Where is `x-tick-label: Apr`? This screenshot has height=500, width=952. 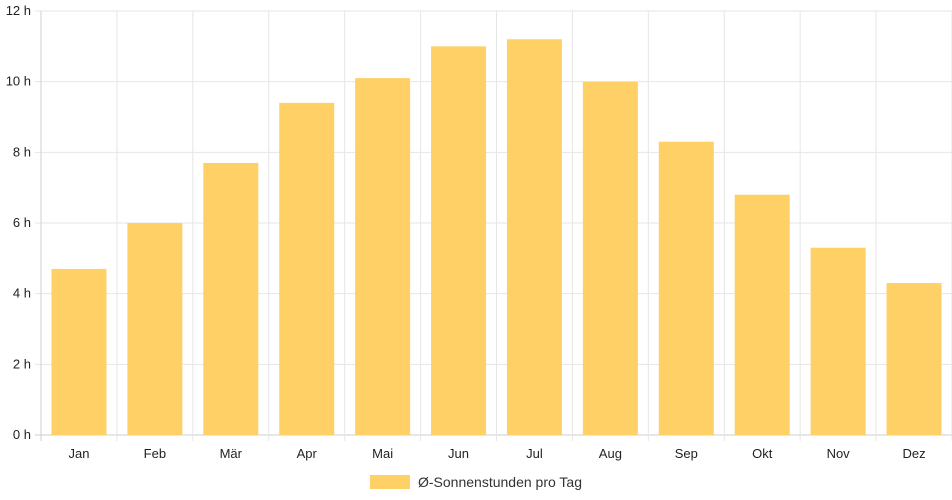
x-tick-label: Apr is located at coordinates (307, 453).